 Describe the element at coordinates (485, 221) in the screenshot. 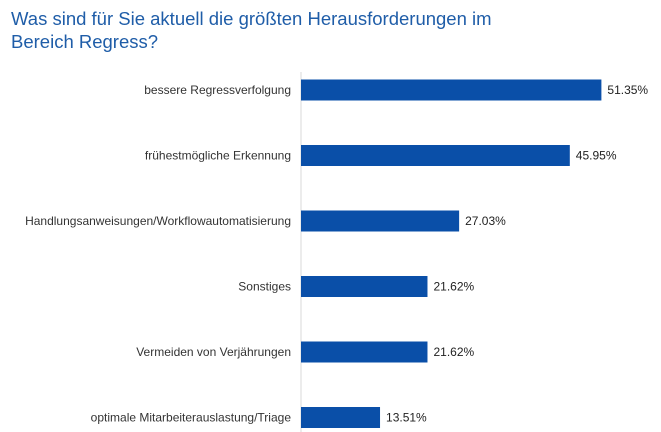

I see `value-label: 27.03%` at that location.